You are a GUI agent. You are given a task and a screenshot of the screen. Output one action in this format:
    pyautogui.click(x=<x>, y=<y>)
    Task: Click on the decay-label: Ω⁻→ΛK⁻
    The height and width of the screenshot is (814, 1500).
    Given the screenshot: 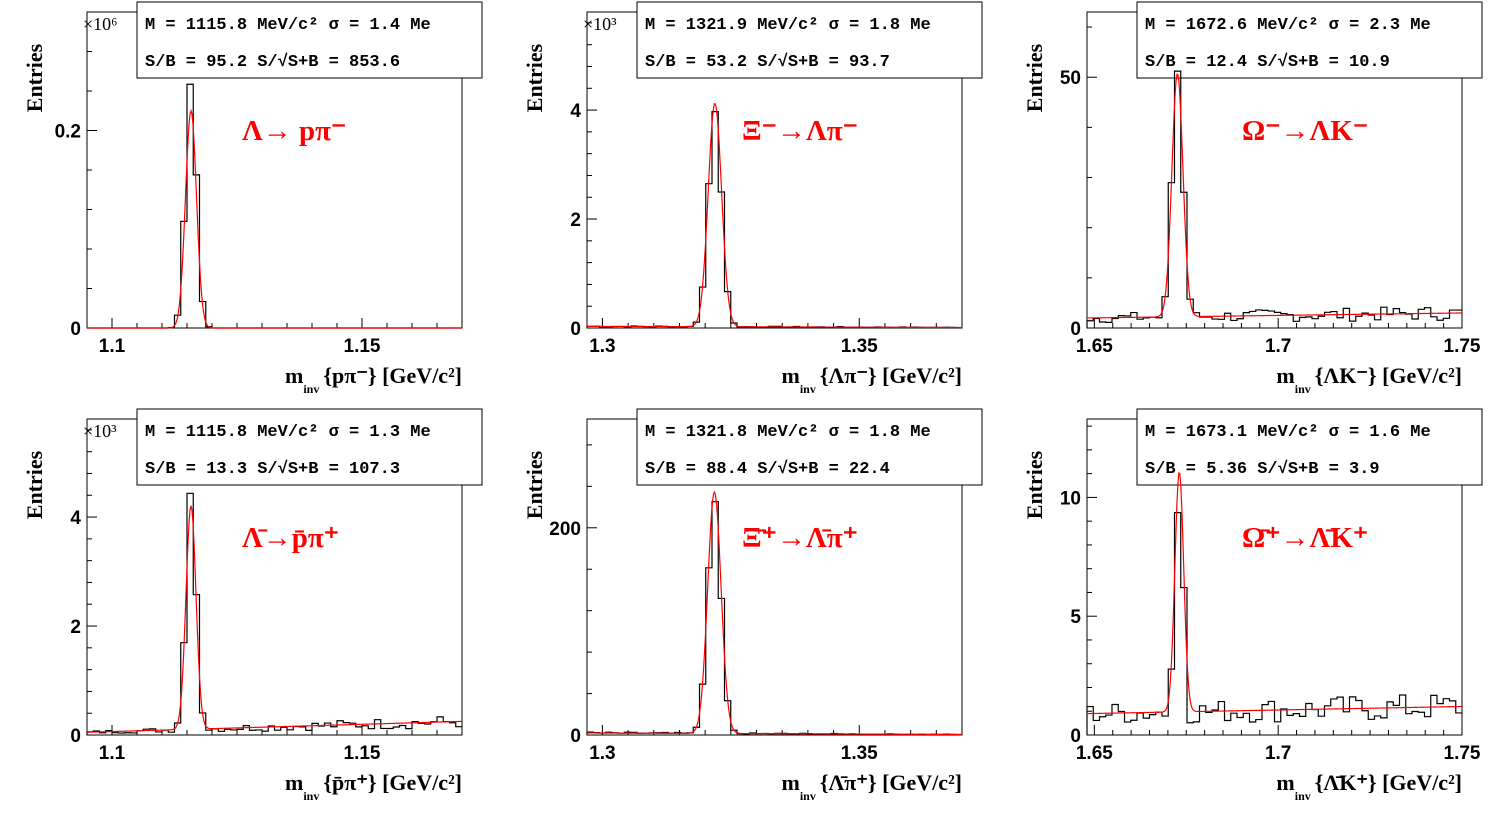 What is the action you would take?
    pyautogui.click(x=1305, y=131)
    